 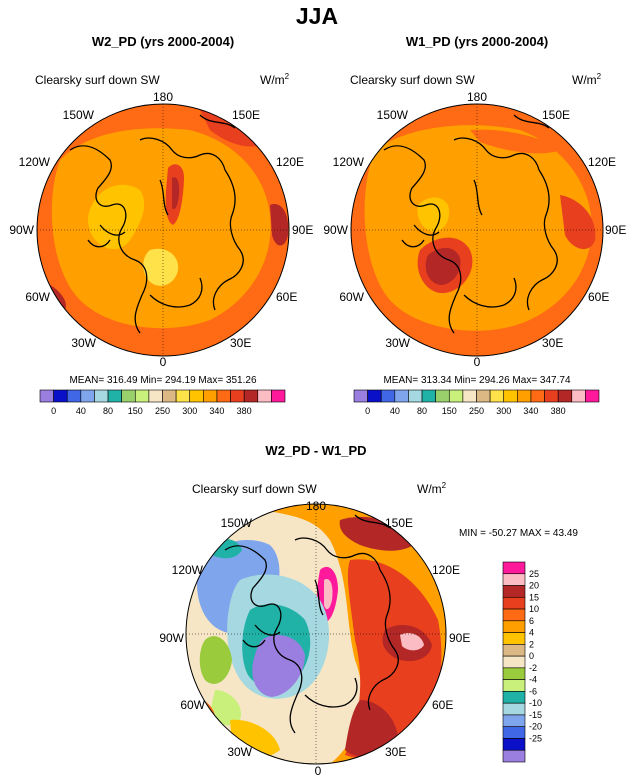 I want to click on stats-text: MIN = -50.27 MAX = 43.49, so click(x=518, y=533).